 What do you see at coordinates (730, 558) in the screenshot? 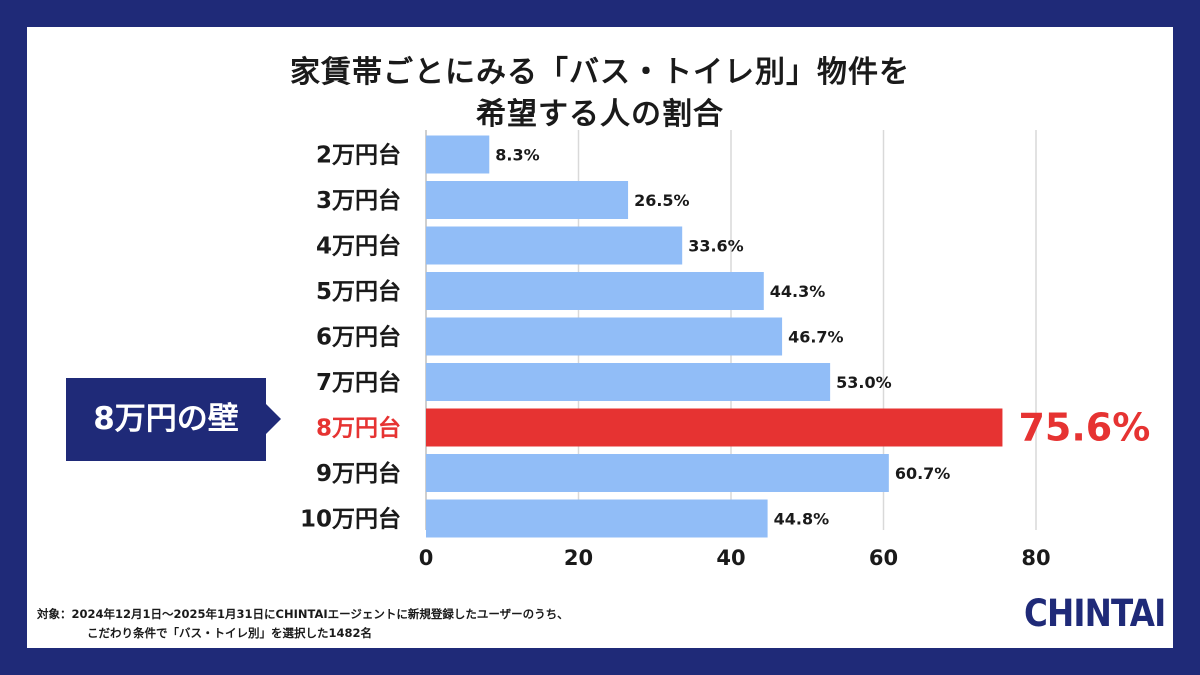
I see `x-tick-label: 40` at bounding box center [730, 558].